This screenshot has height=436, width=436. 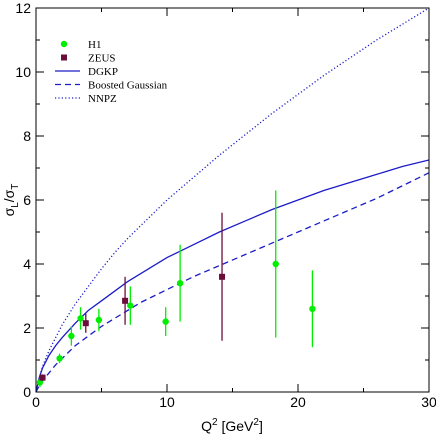 What do you see at coordinates (102, 99) in the screenshot?
I see `legend-label: NNPZ` at bounding box center [102, 99].